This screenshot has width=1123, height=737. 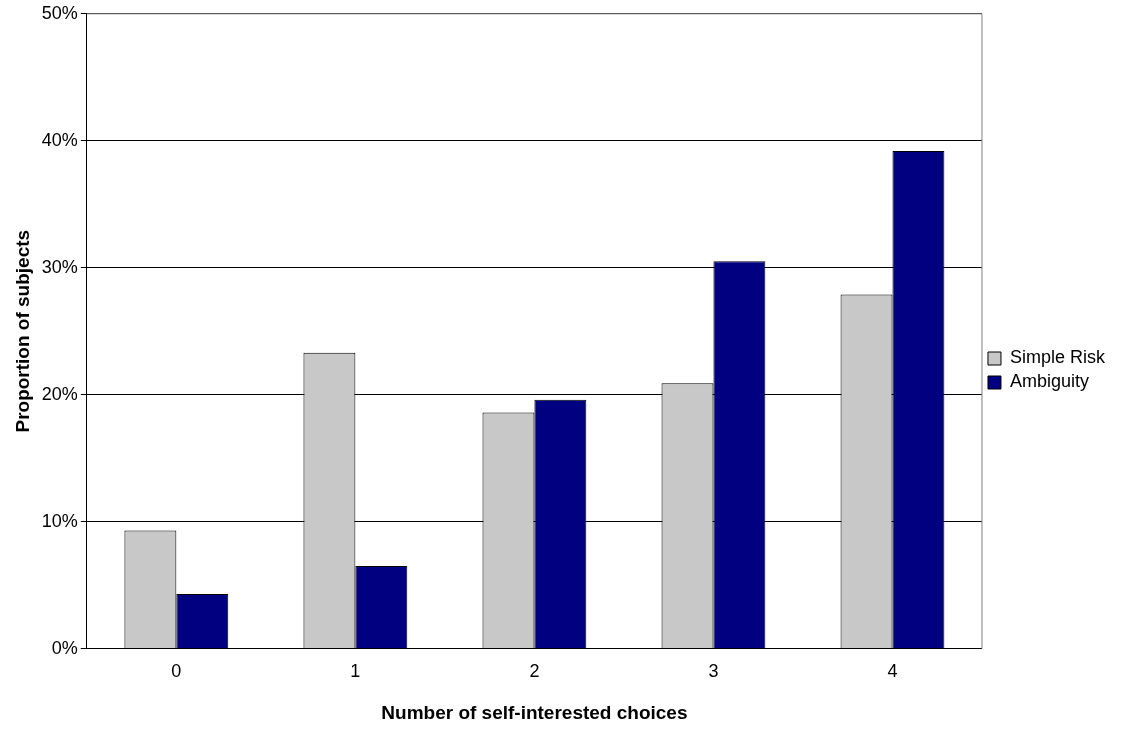 What do you see at coordinates (176, 671) in the screenshot?
I see `x-tick-label: 0` at bounding box center [176, 671].